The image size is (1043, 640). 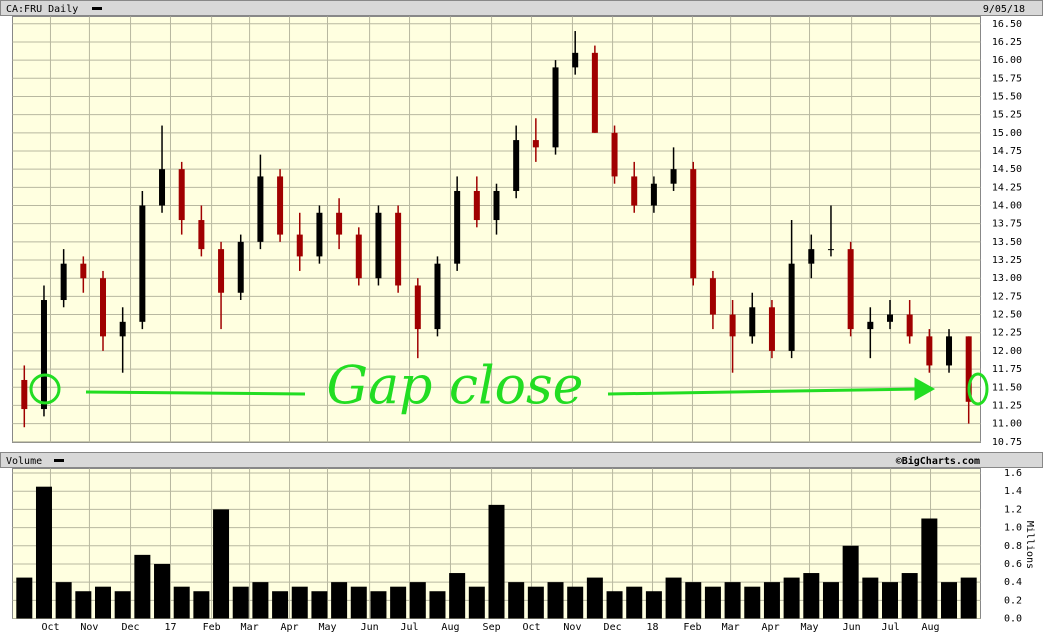 What do you see at coordinates (1007, 96) in the screenshot?
I see `y-tick-label: 15.50` at bounding box center [1007, 96].